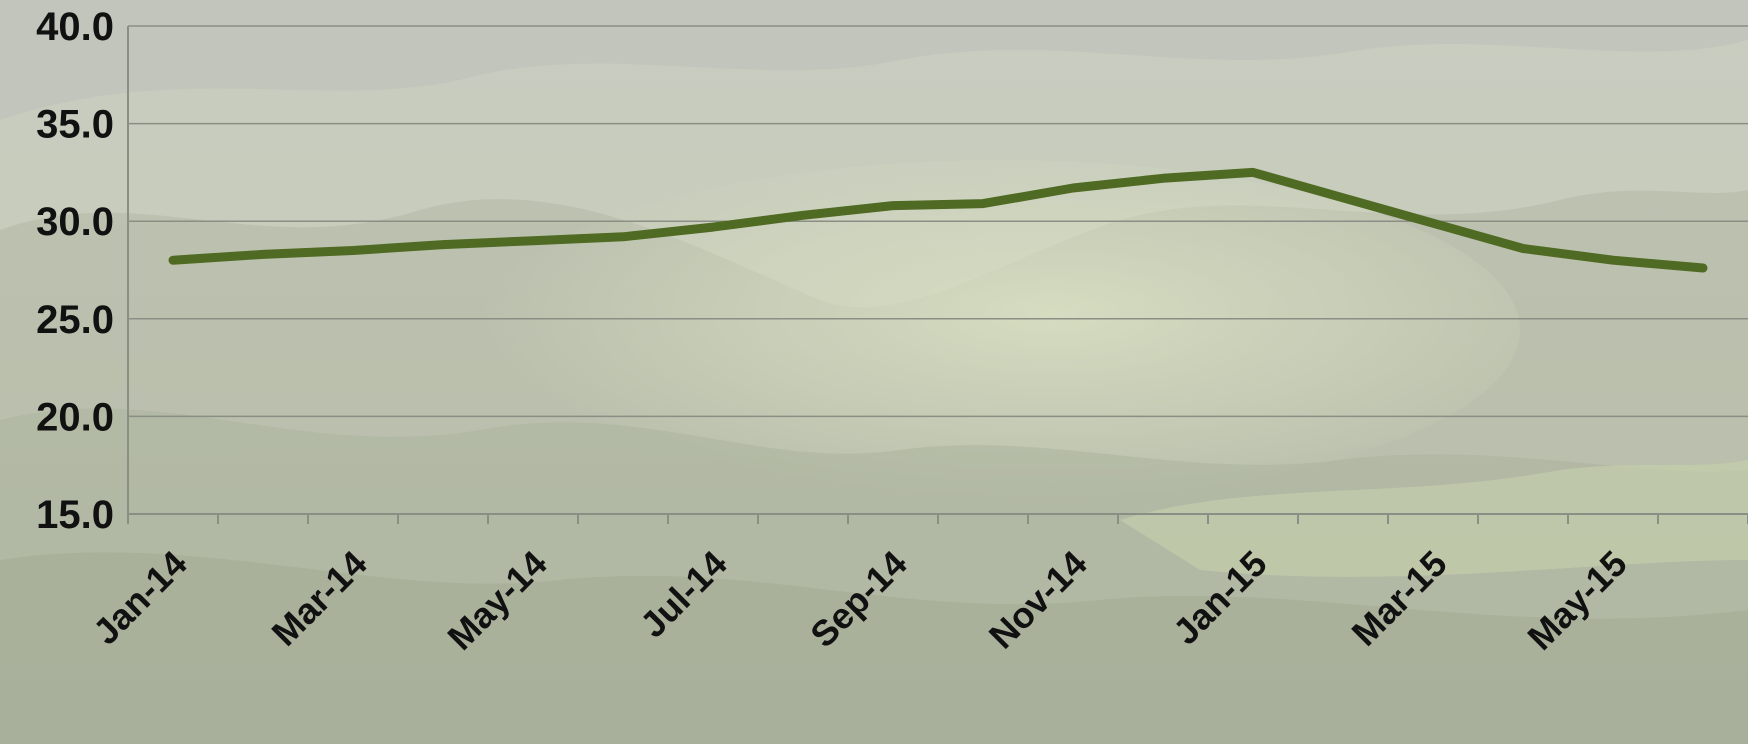 The image size is (1748, 744). I want to click on y-tick-label: 15.0, so click(75, 515).